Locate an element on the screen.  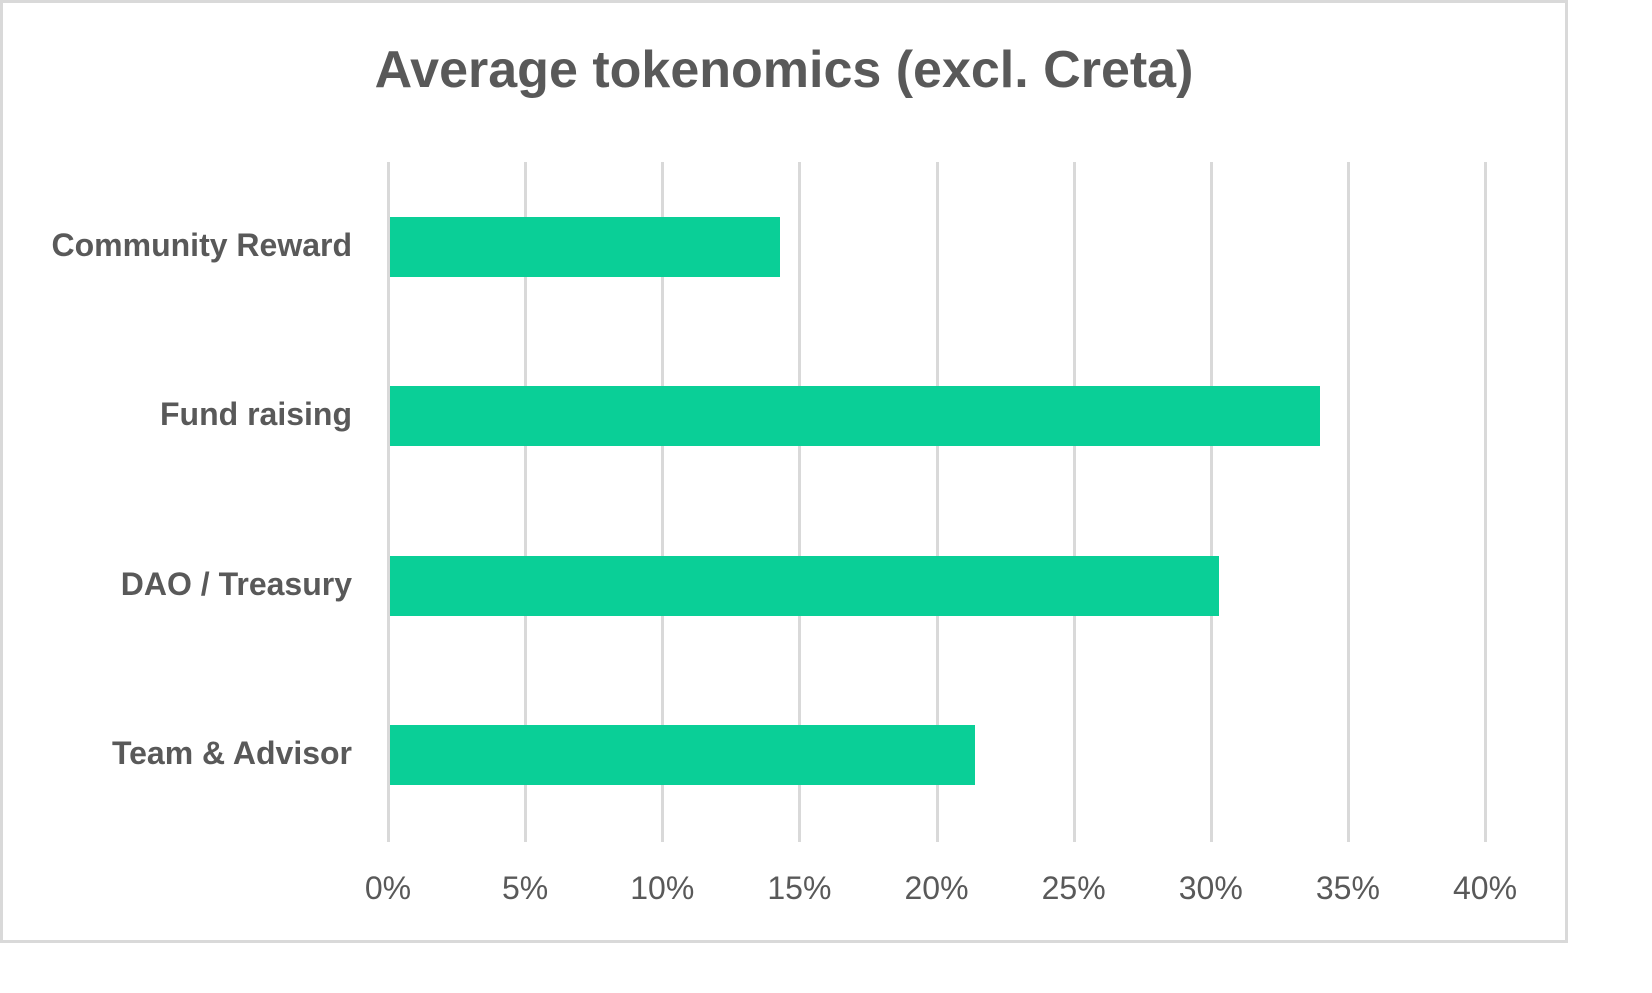
chart-title: Average tokenomics (excl. Creta) is located at coordinates (784, 70).